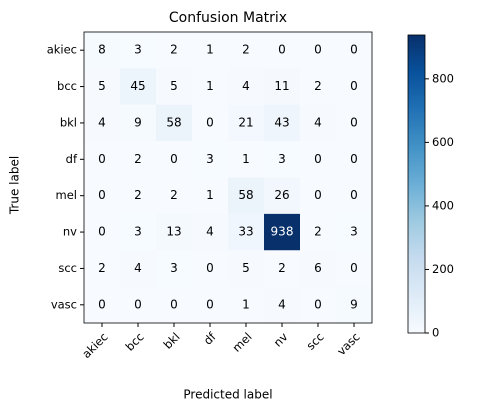  Describe the element at coordinates (281, 340) in the screenshot. I see `x-tick-label: nv` at that location.